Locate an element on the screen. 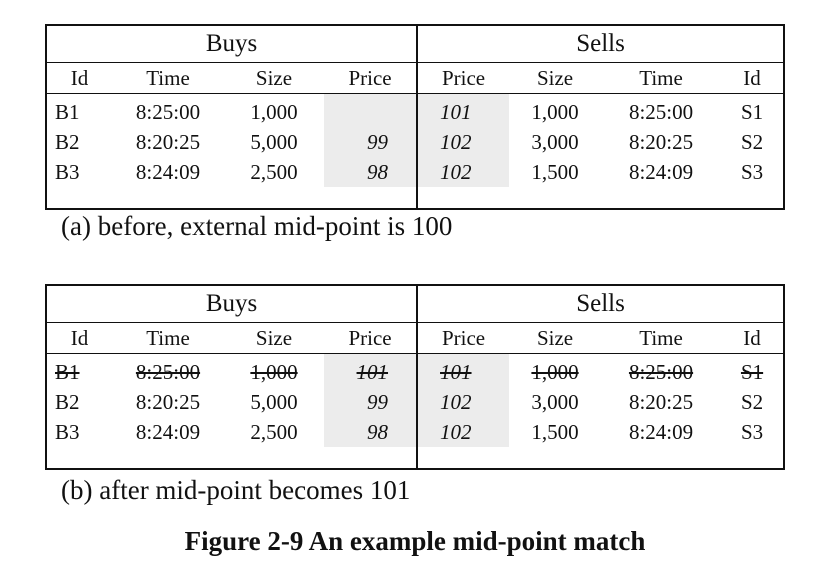 The width and height of the screenshot is (830, 582). table-row: B1 8:25:00 1,000 101 1,000 8:25:00 S1 is located at coordinates (415, 110).